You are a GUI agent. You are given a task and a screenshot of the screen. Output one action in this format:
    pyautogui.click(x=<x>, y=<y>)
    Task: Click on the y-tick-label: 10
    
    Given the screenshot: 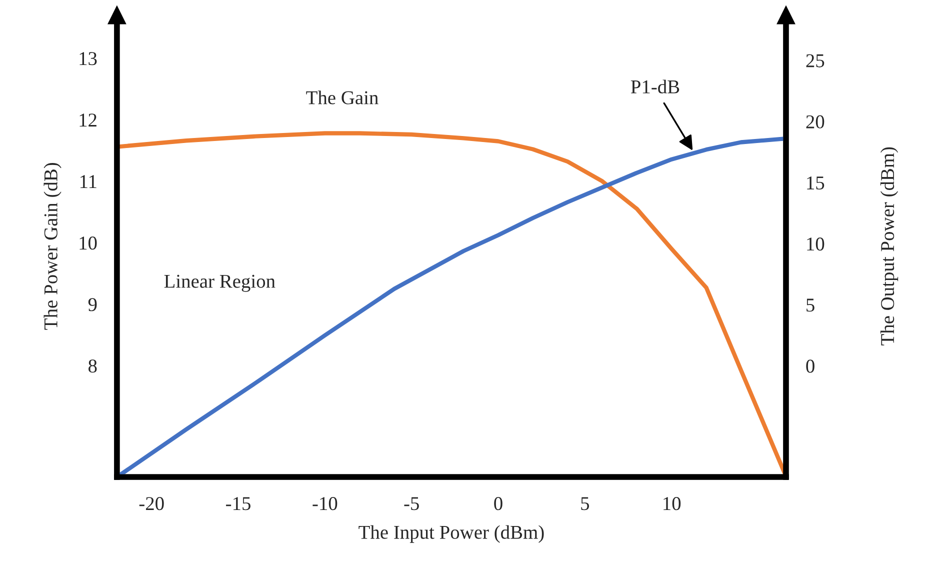 What is the action you would take?
    pyautogui.click(x=88, y=243)
    